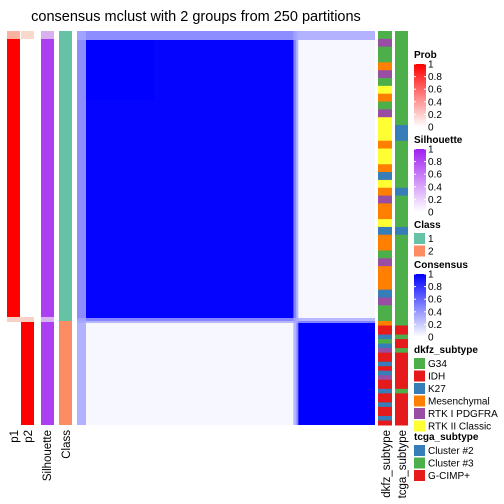 This screenshot has height=504, width=504. Describe the element at coordinates (403, 464) in the screenshot. I see `label-tcga-subtype: tcga_subtype` at that location.